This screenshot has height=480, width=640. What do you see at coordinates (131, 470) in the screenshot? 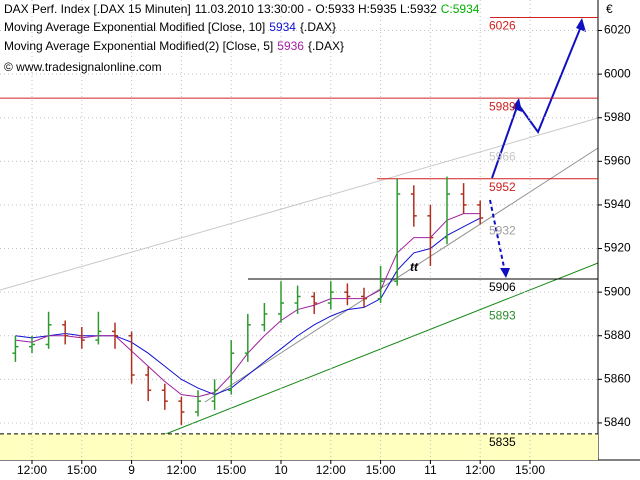
I see `x-tick-label: 9` at bounding box center [131, 470].